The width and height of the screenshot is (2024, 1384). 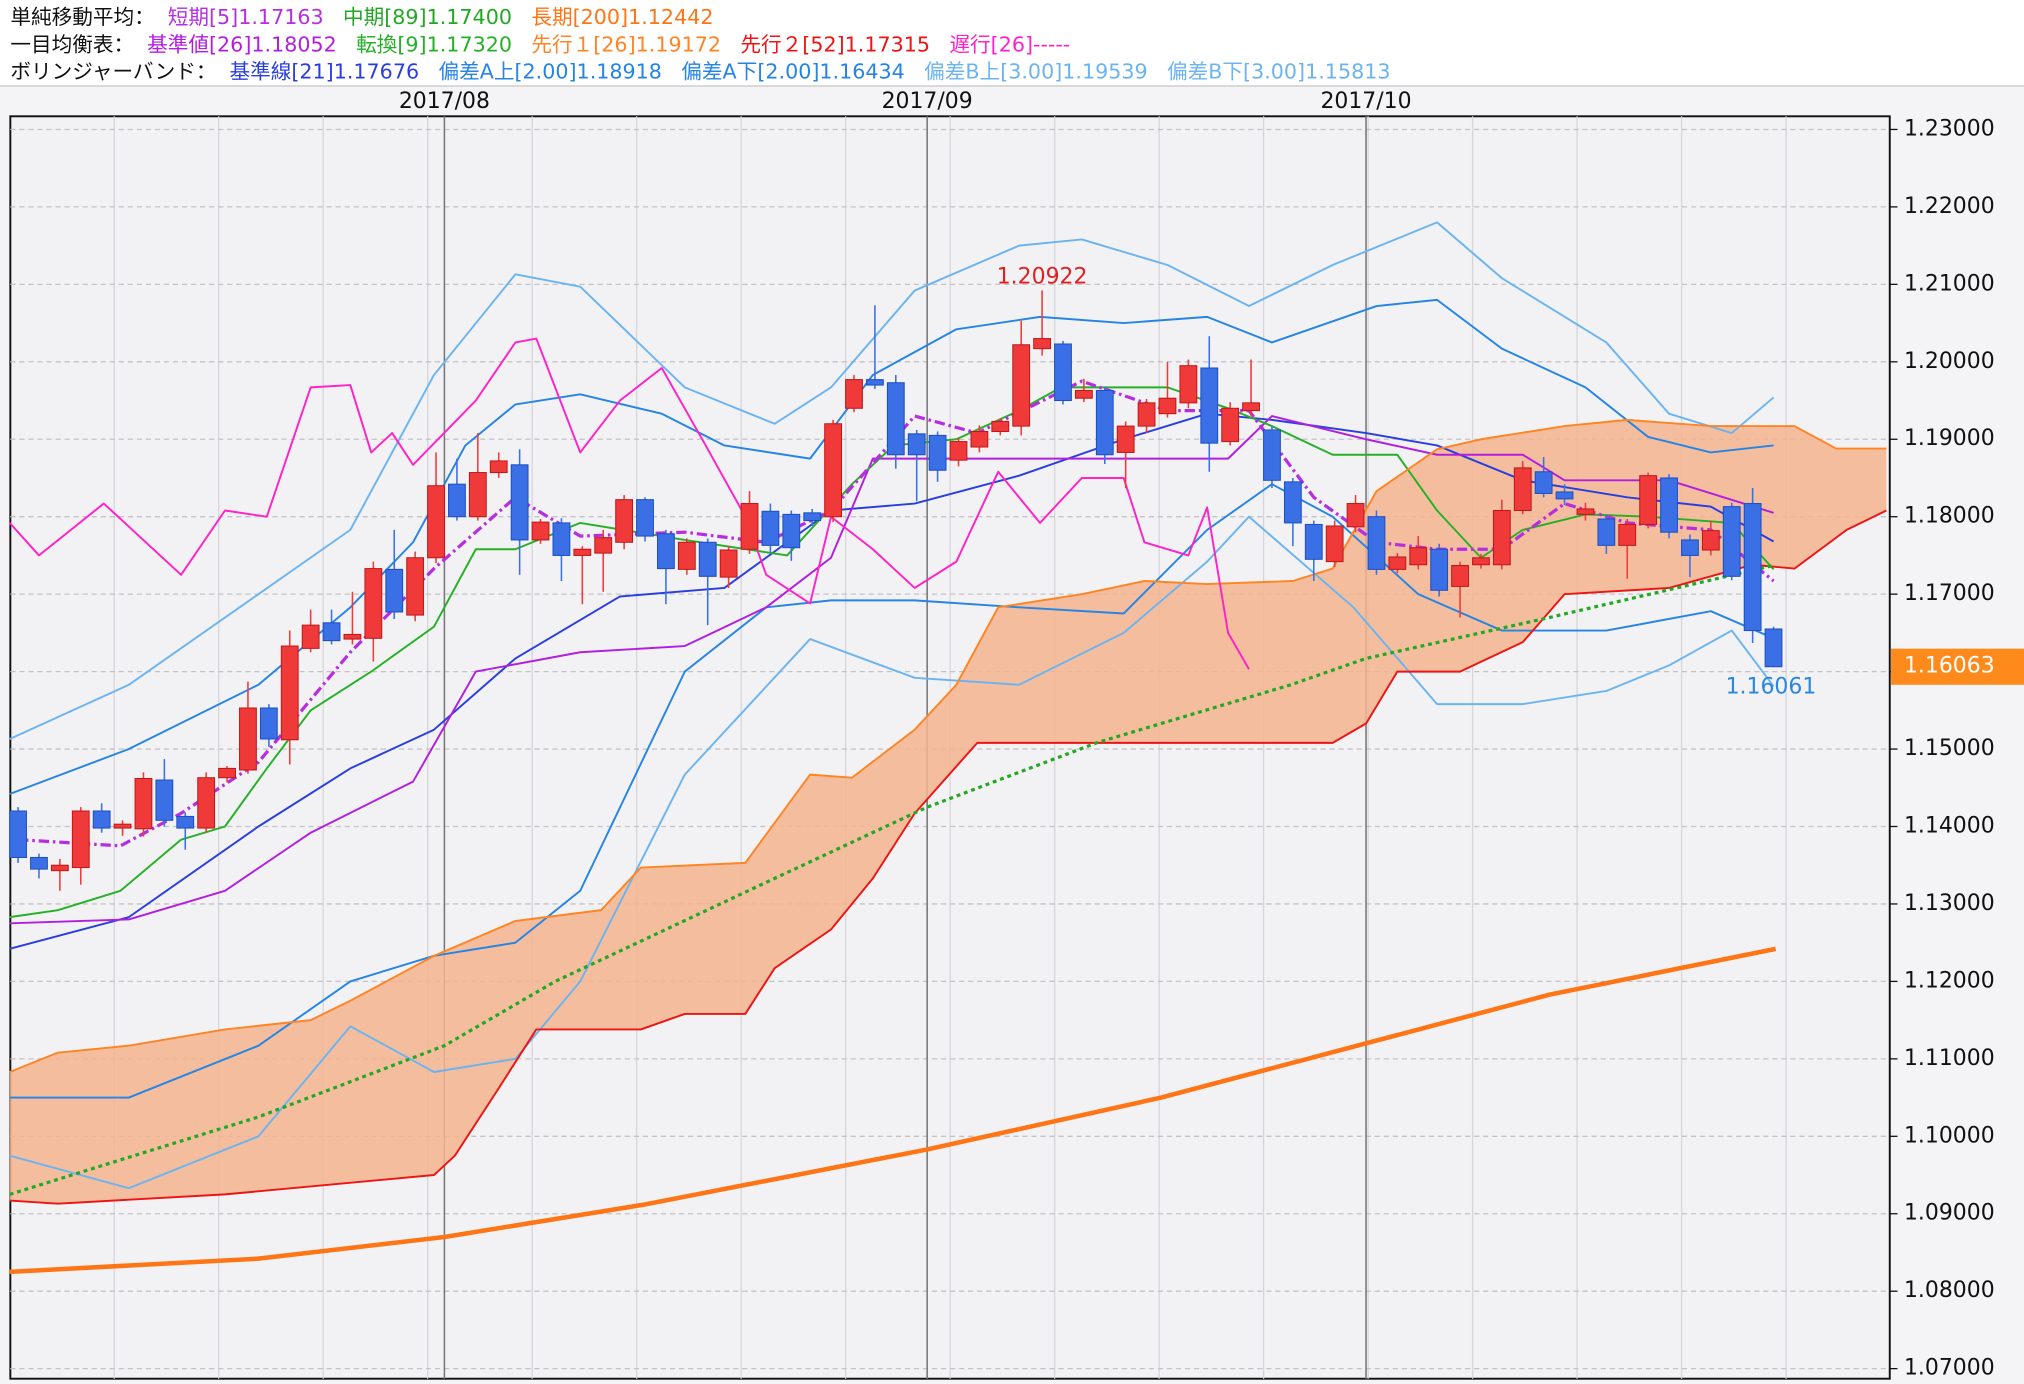 What do you see at coordinates (622, 17) in the screenshot?
I see `legend-entry: 長期[200]1.12442` at bounding box center [622, 17].